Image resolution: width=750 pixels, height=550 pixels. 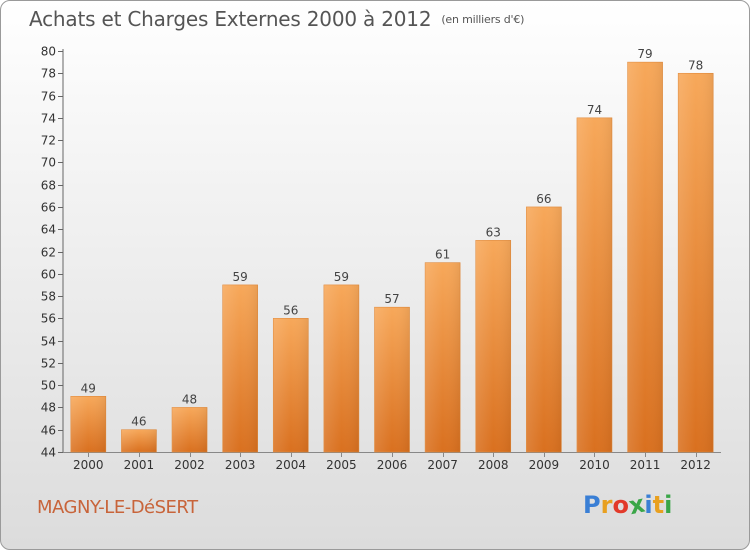 What do you see at coordinates (658, 505) in the screenshot?
I see `logo-letter: t` at bounding box center [658, 505].